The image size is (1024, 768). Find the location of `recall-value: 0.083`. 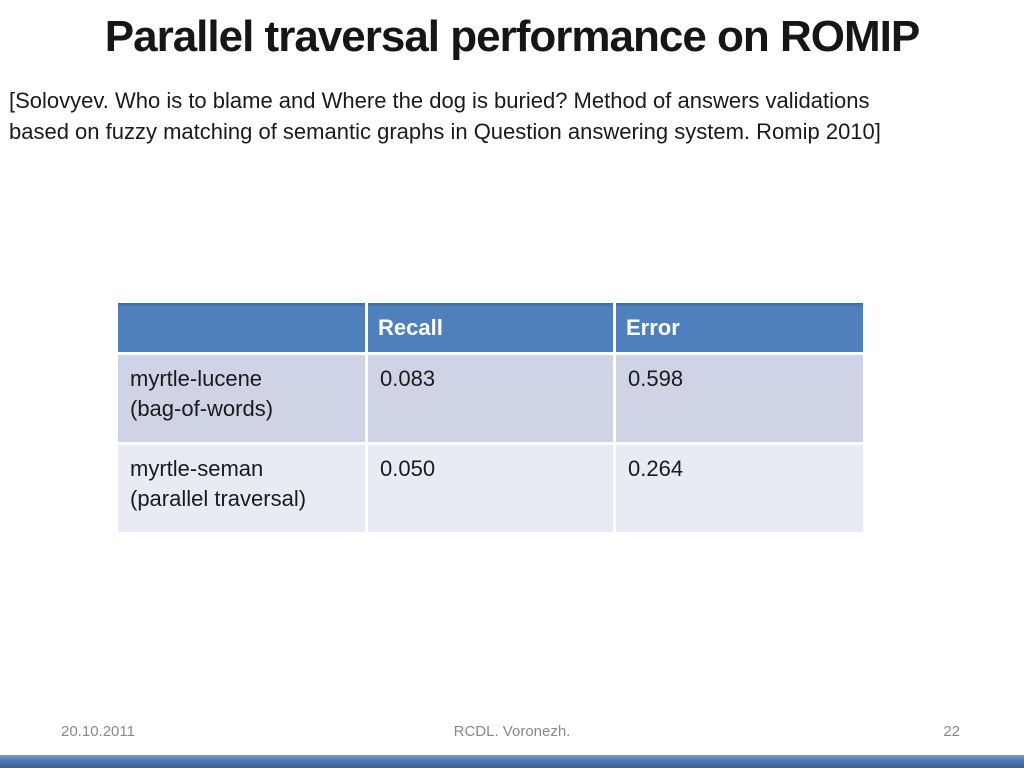

recall-value: 0.083 is located at coordinates (490, 398).